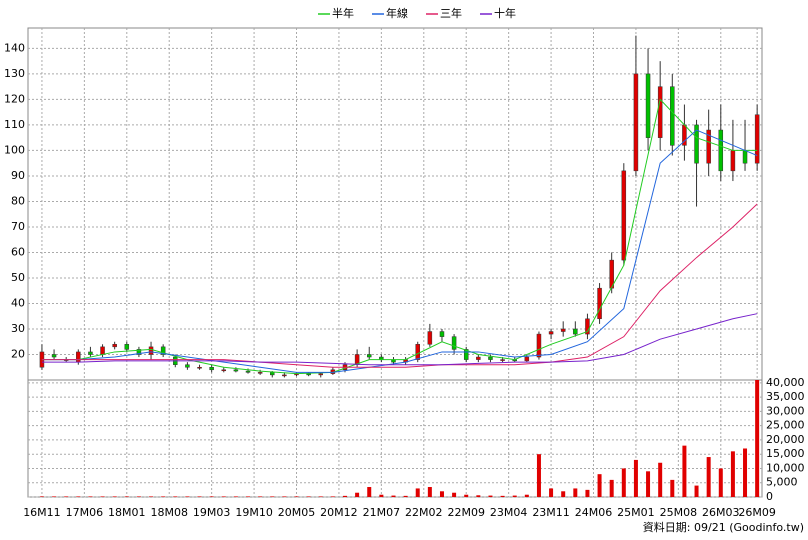 Image resolution: width=808 pixels, height=540 pixels. What do you see at coordinates (14, 98) in the screenshot?
I see `y-tick-label: 120` at bounding box center [14, 98].